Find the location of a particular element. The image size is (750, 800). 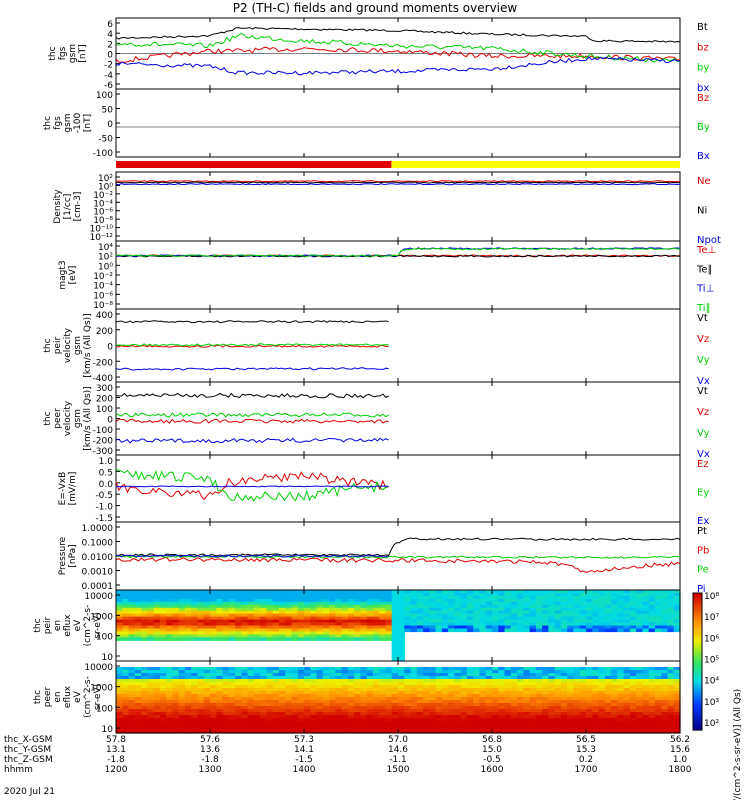

y-tick-label: -1.5 is located at coordinates (104, 519).